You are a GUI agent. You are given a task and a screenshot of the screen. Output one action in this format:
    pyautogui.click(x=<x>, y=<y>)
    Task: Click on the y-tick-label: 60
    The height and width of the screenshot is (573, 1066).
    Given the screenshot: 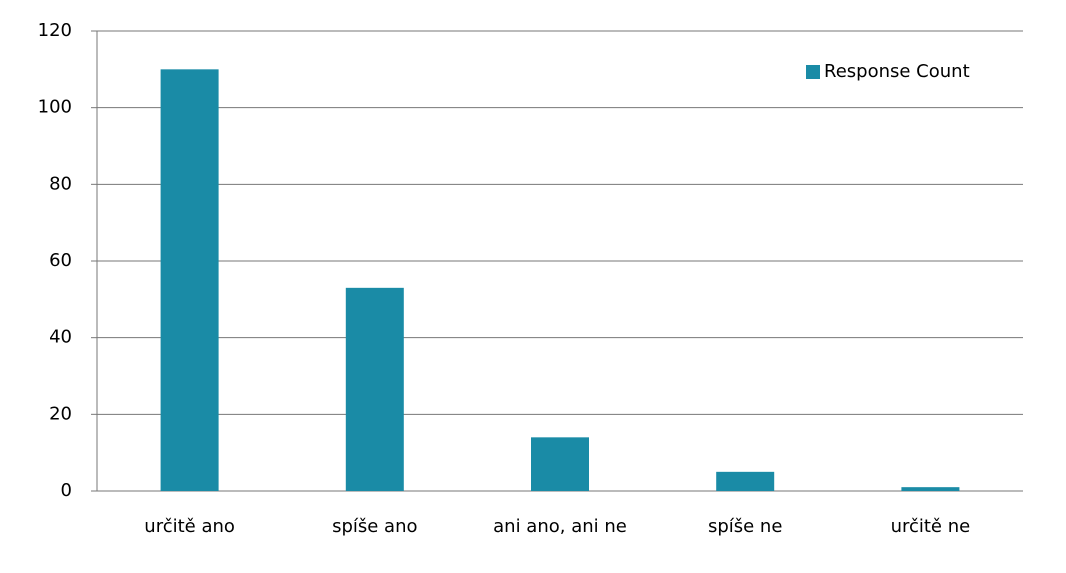 What is the action you would take?
    pyautogui.click(x=60, y=260)
    